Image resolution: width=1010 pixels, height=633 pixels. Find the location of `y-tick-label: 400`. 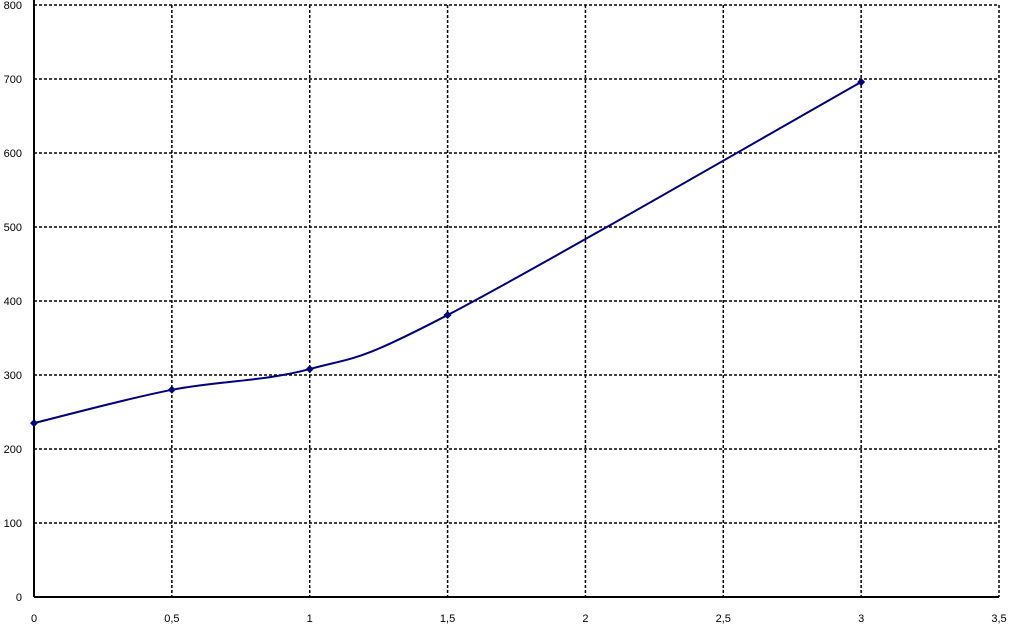

y-tick-label: 400 is located at coordinates (13, 302).